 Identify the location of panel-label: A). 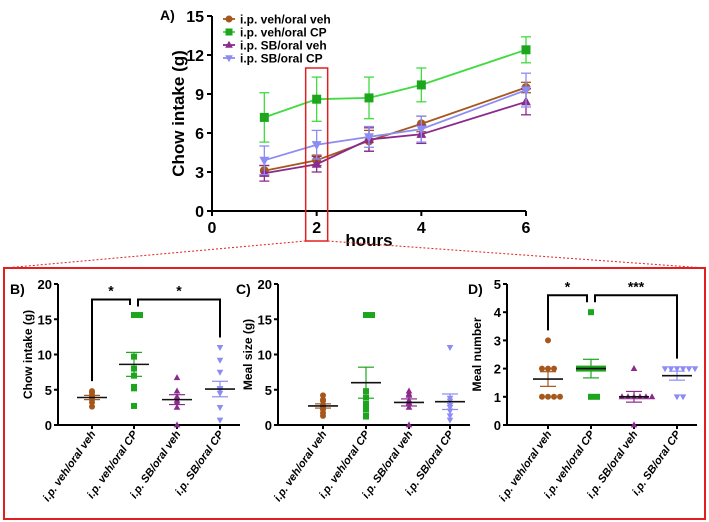
(167, 15).